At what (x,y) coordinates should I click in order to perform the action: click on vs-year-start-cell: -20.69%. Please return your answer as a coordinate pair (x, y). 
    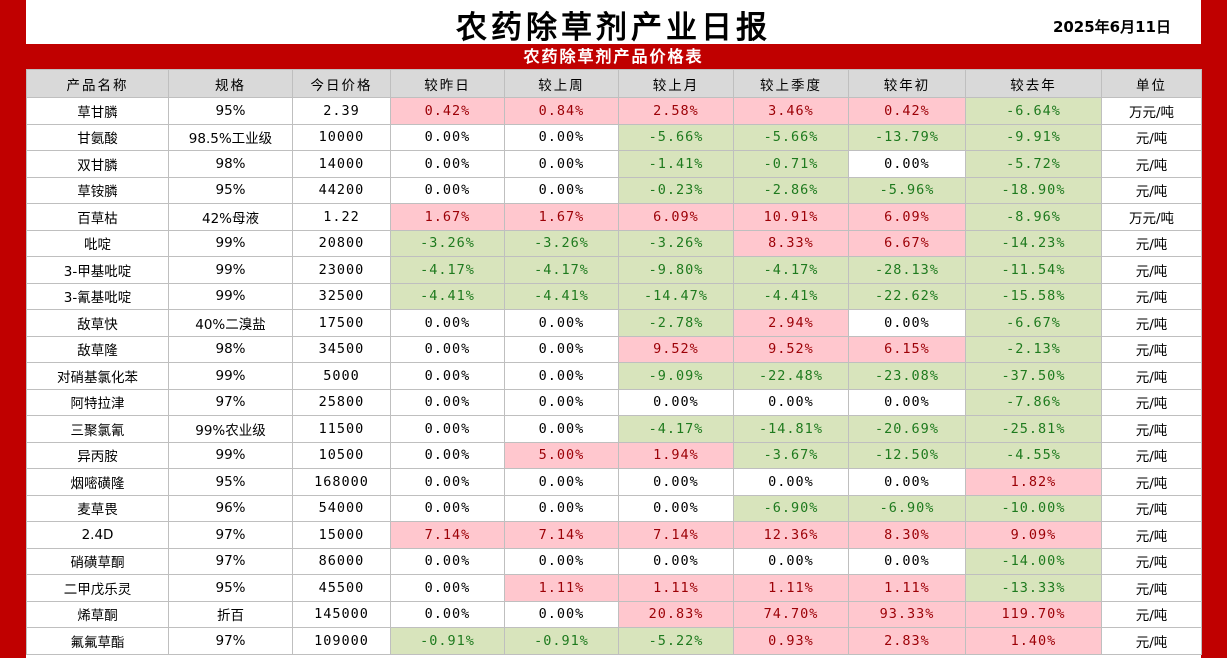
    Looking at the image, I should click on (907, 429).